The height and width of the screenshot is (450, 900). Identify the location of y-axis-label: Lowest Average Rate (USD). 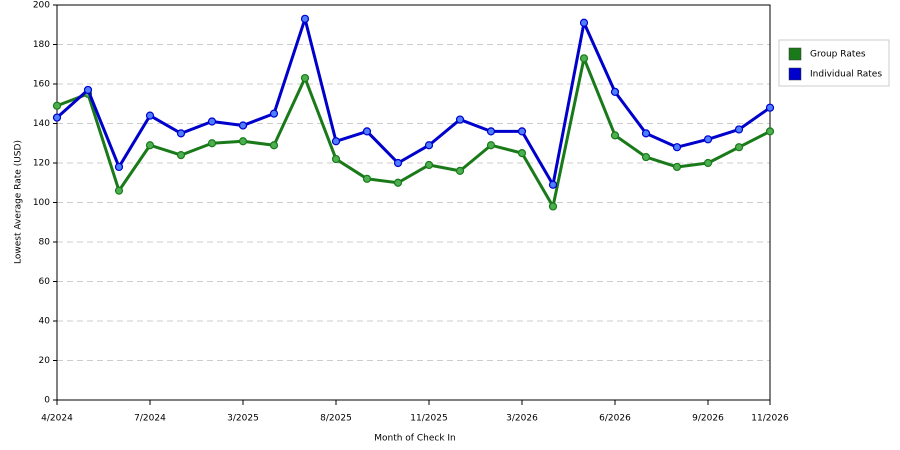
(19, 202).